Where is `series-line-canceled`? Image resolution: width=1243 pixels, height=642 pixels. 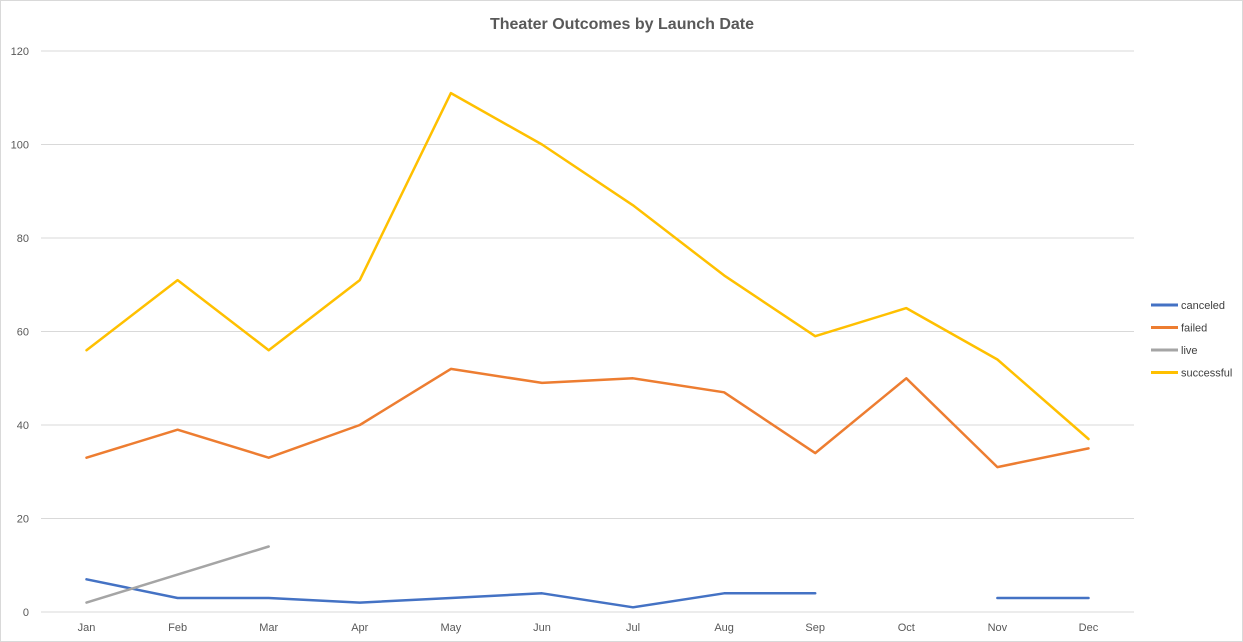
series-line-canceled is located at coordinates (451, 593).